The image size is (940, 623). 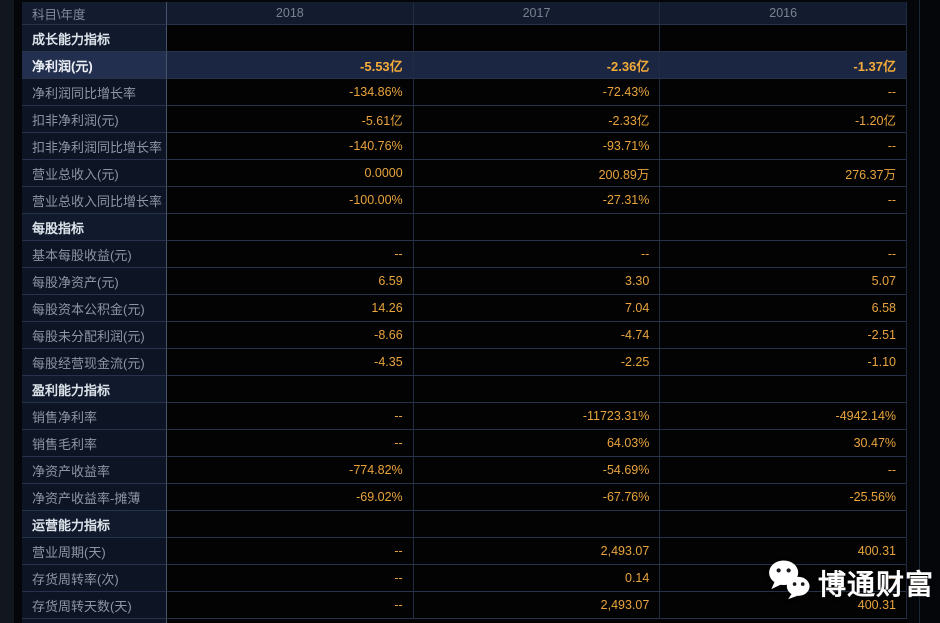 What do you see at coordinates (537, 470) in the screenshot?
I see `value-cell-2017: -54.69%` at bounding box center [537, 470].